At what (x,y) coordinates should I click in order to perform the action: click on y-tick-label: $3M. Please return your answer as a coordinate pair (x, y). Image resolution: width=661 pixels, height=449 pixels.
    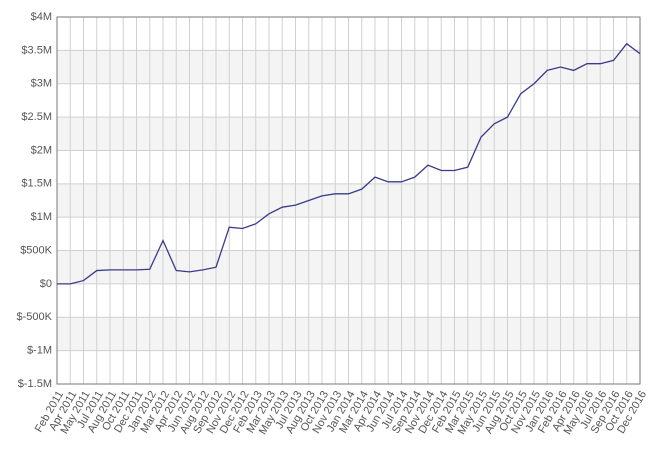
    Looking at the image, I should click on (41, 84).